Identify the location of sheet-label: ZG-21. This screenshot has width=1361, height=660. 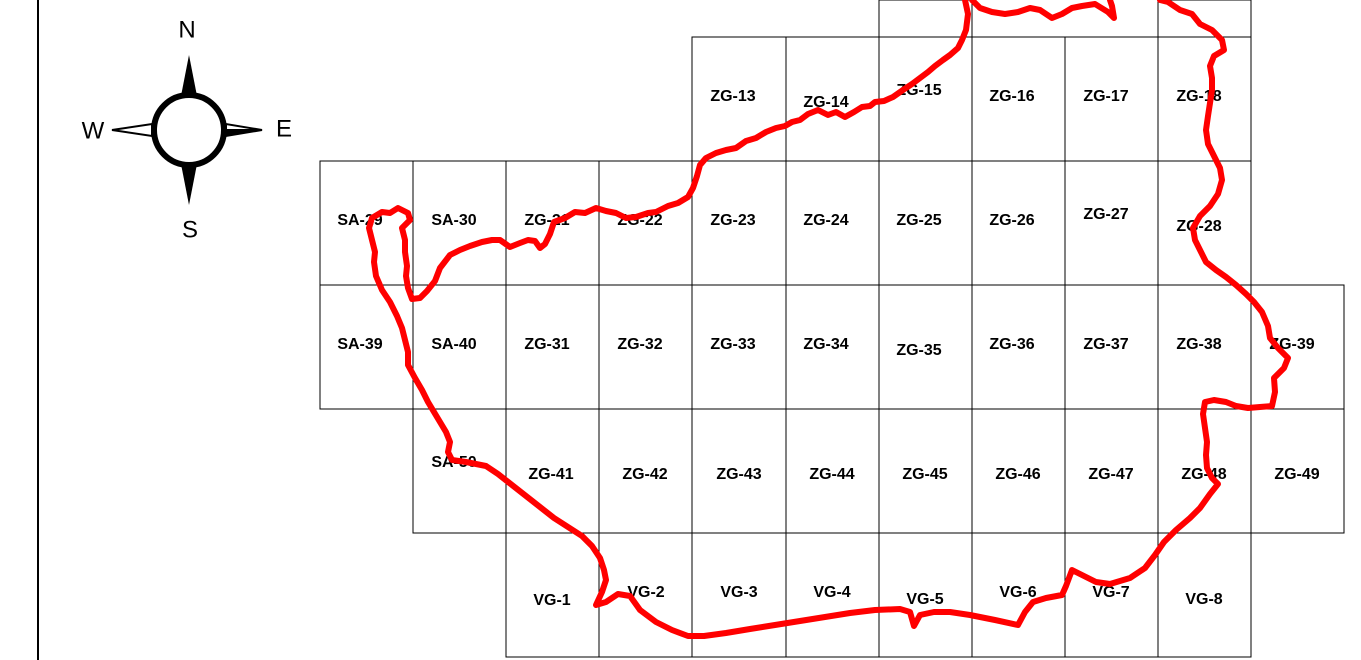
(546, 220).